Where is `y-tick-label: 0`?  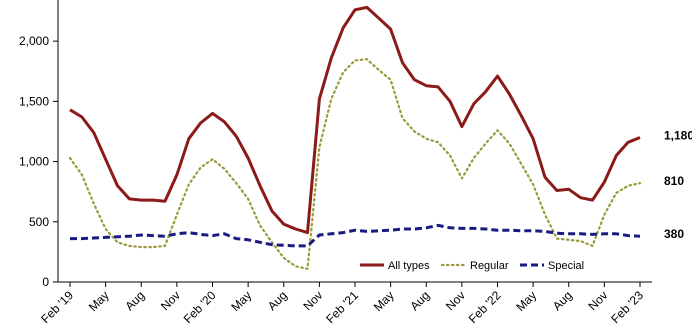
y-tick-label: 0 is located at coordinates (45, 282).